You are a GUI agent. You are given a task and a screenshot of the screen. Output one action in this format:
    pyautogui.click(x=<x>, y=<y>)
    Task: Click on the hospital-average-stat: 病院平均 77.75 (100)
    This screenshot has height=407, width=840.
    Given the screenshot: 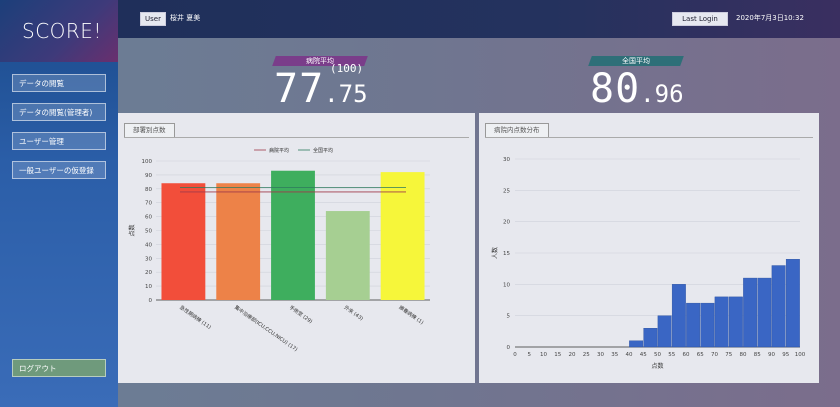 What is the action you would take?
    pyautogui.click(x=320, y=80)
    